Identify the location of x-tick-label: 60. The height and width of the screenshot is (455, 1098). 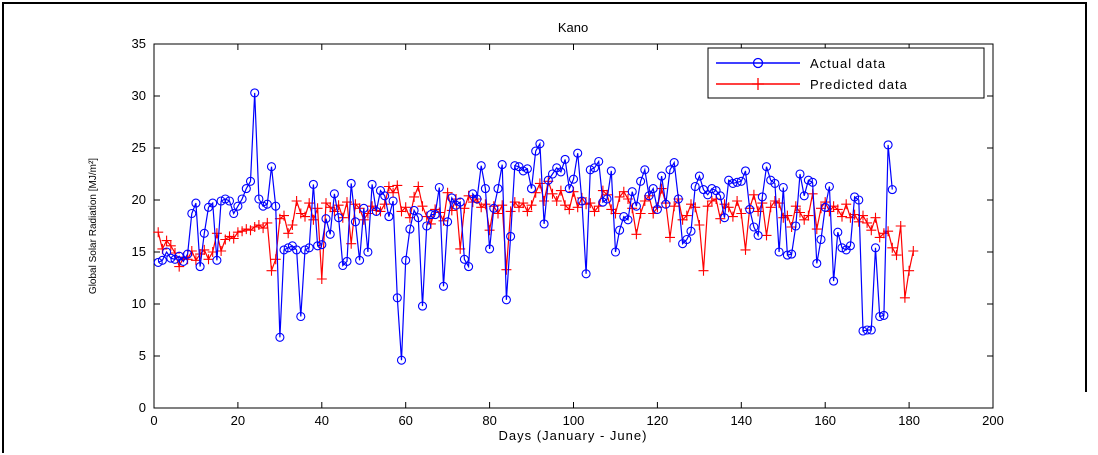
(405, 420).